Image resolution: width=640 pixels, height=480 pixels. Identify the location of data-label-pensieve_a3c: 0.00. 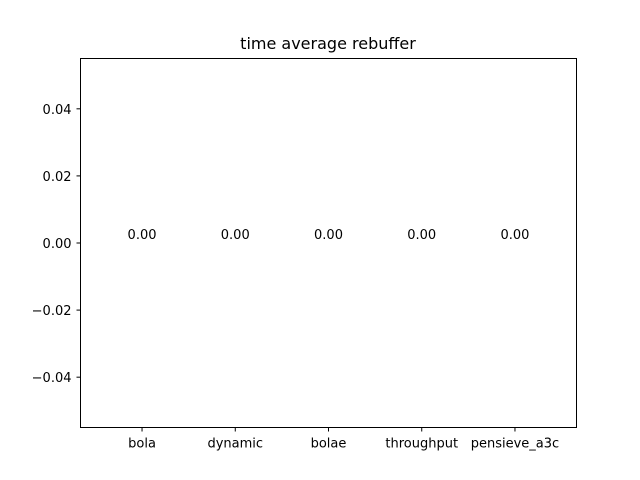
(514, 235).